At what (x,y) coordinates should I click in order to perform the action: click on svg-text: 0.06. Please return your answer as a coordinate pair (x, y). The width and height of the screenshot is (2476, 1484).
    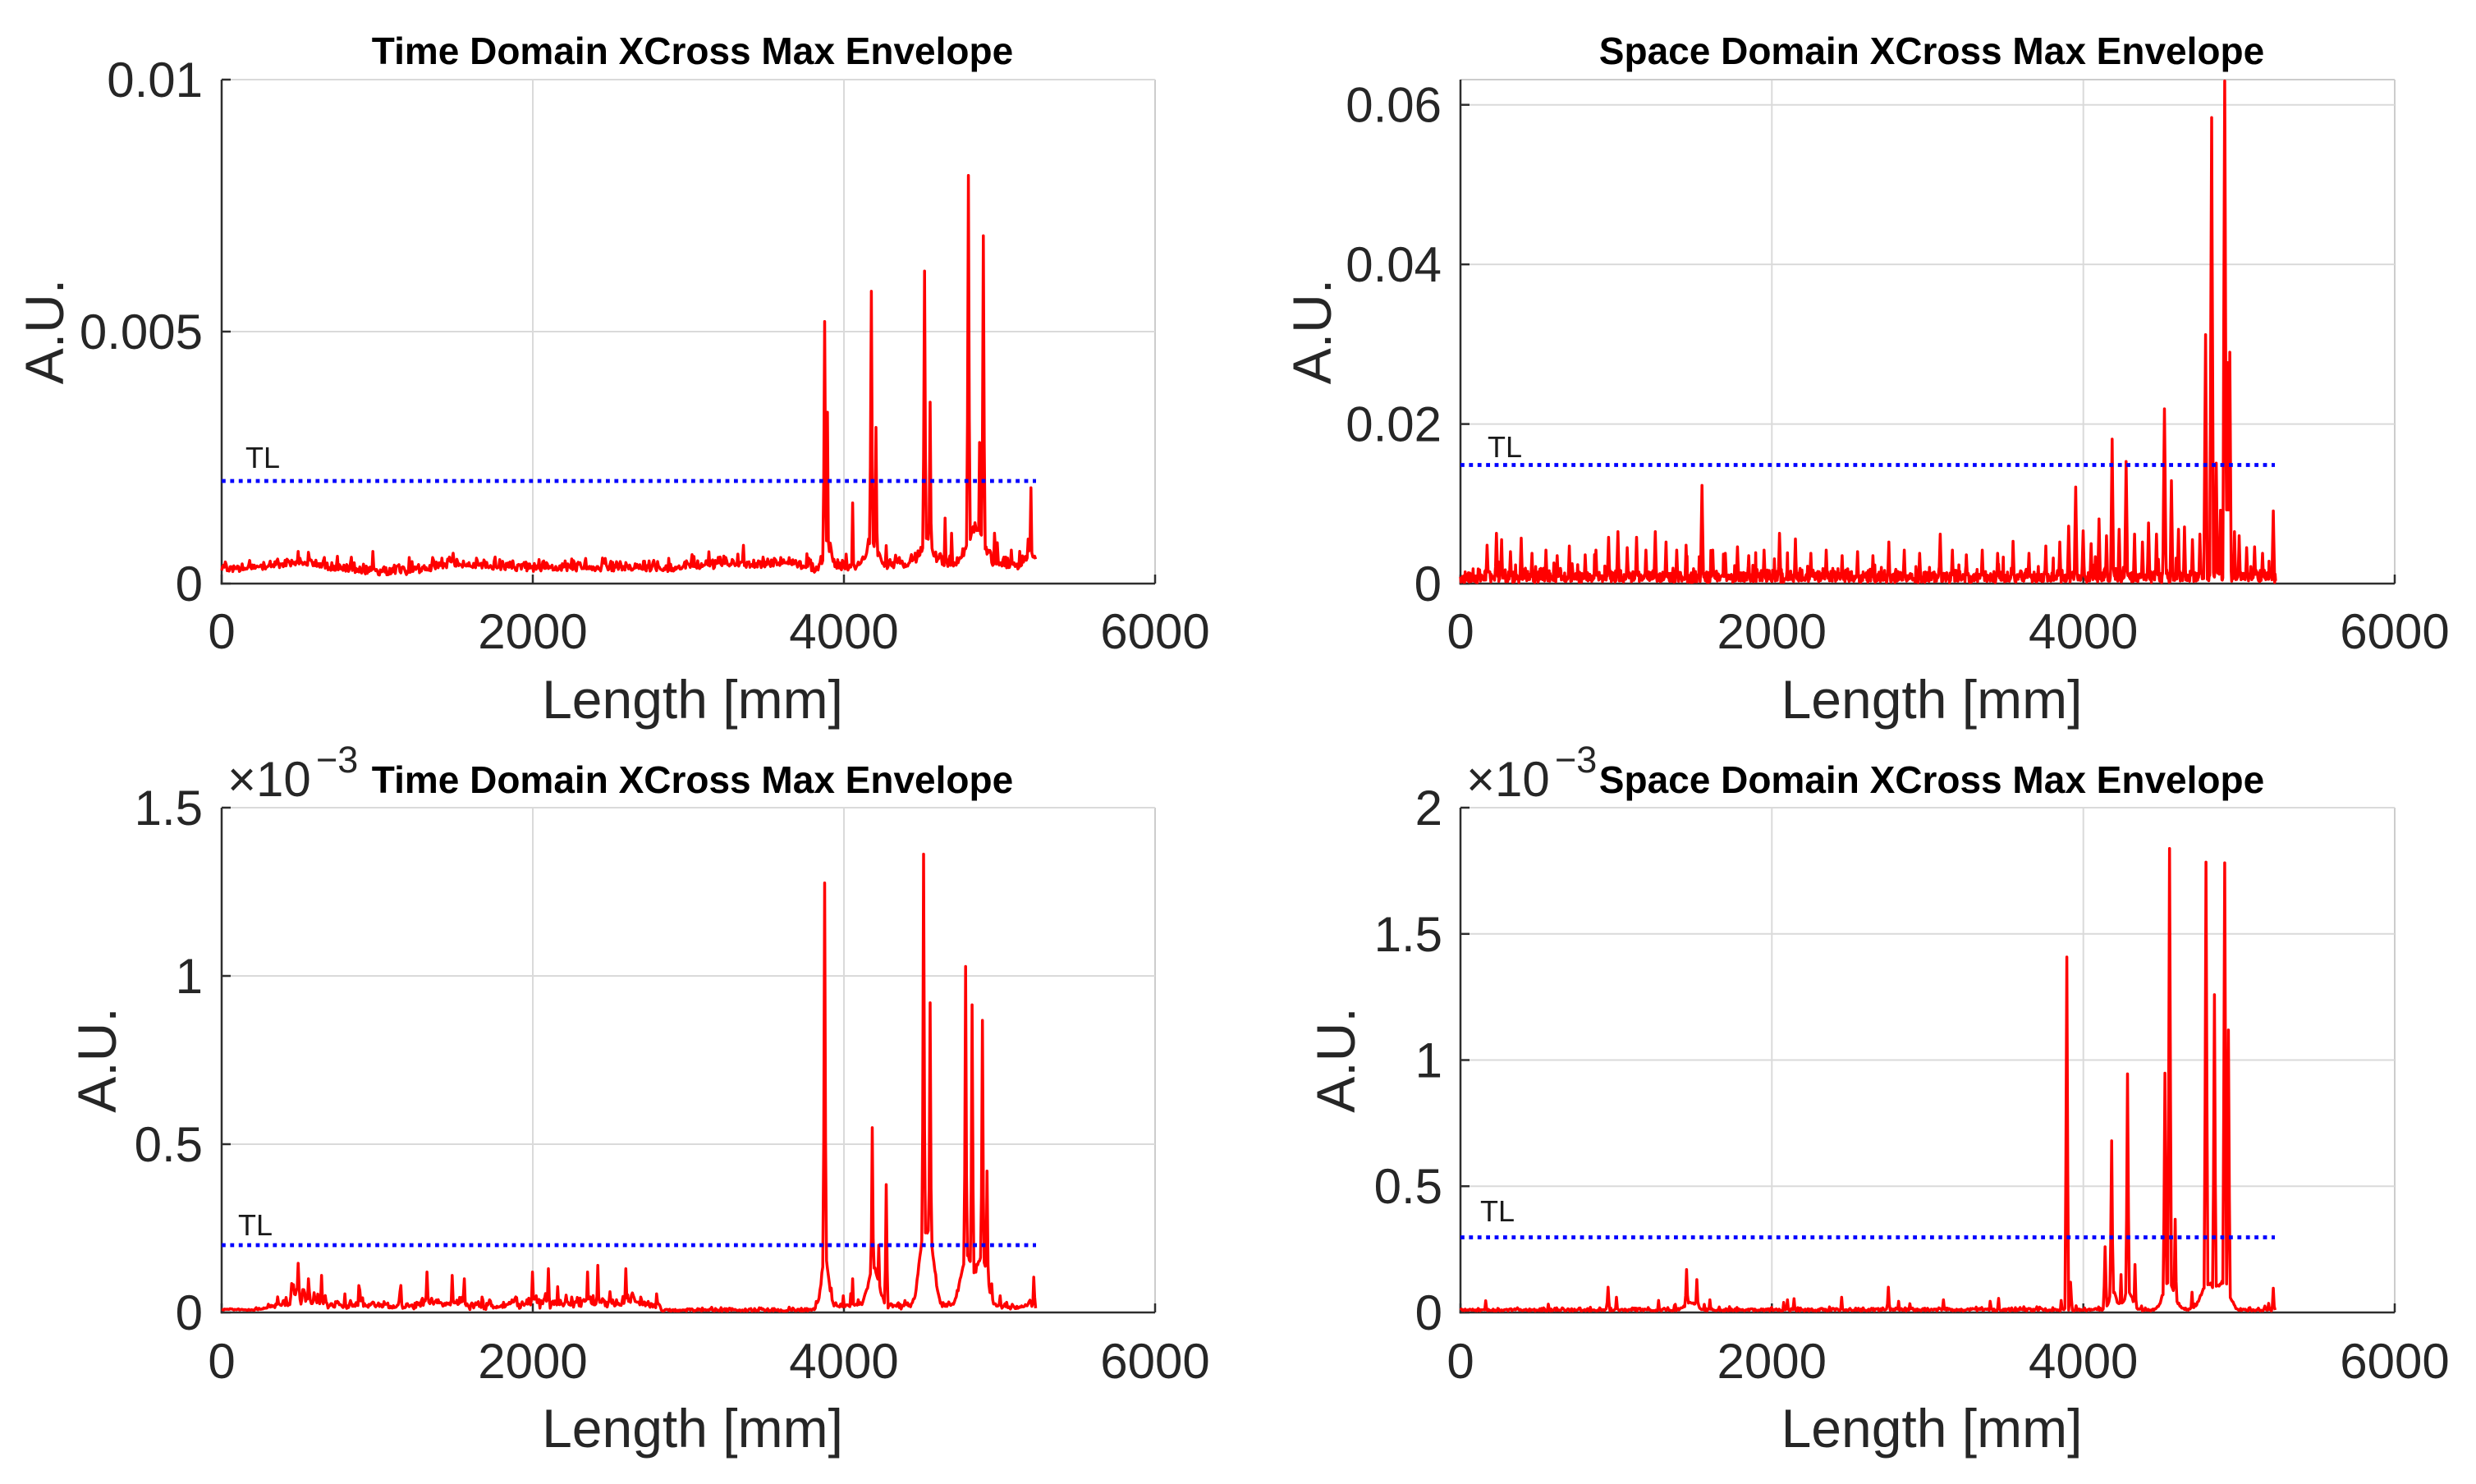
    Looking at the image, I should click on (1394, 105).